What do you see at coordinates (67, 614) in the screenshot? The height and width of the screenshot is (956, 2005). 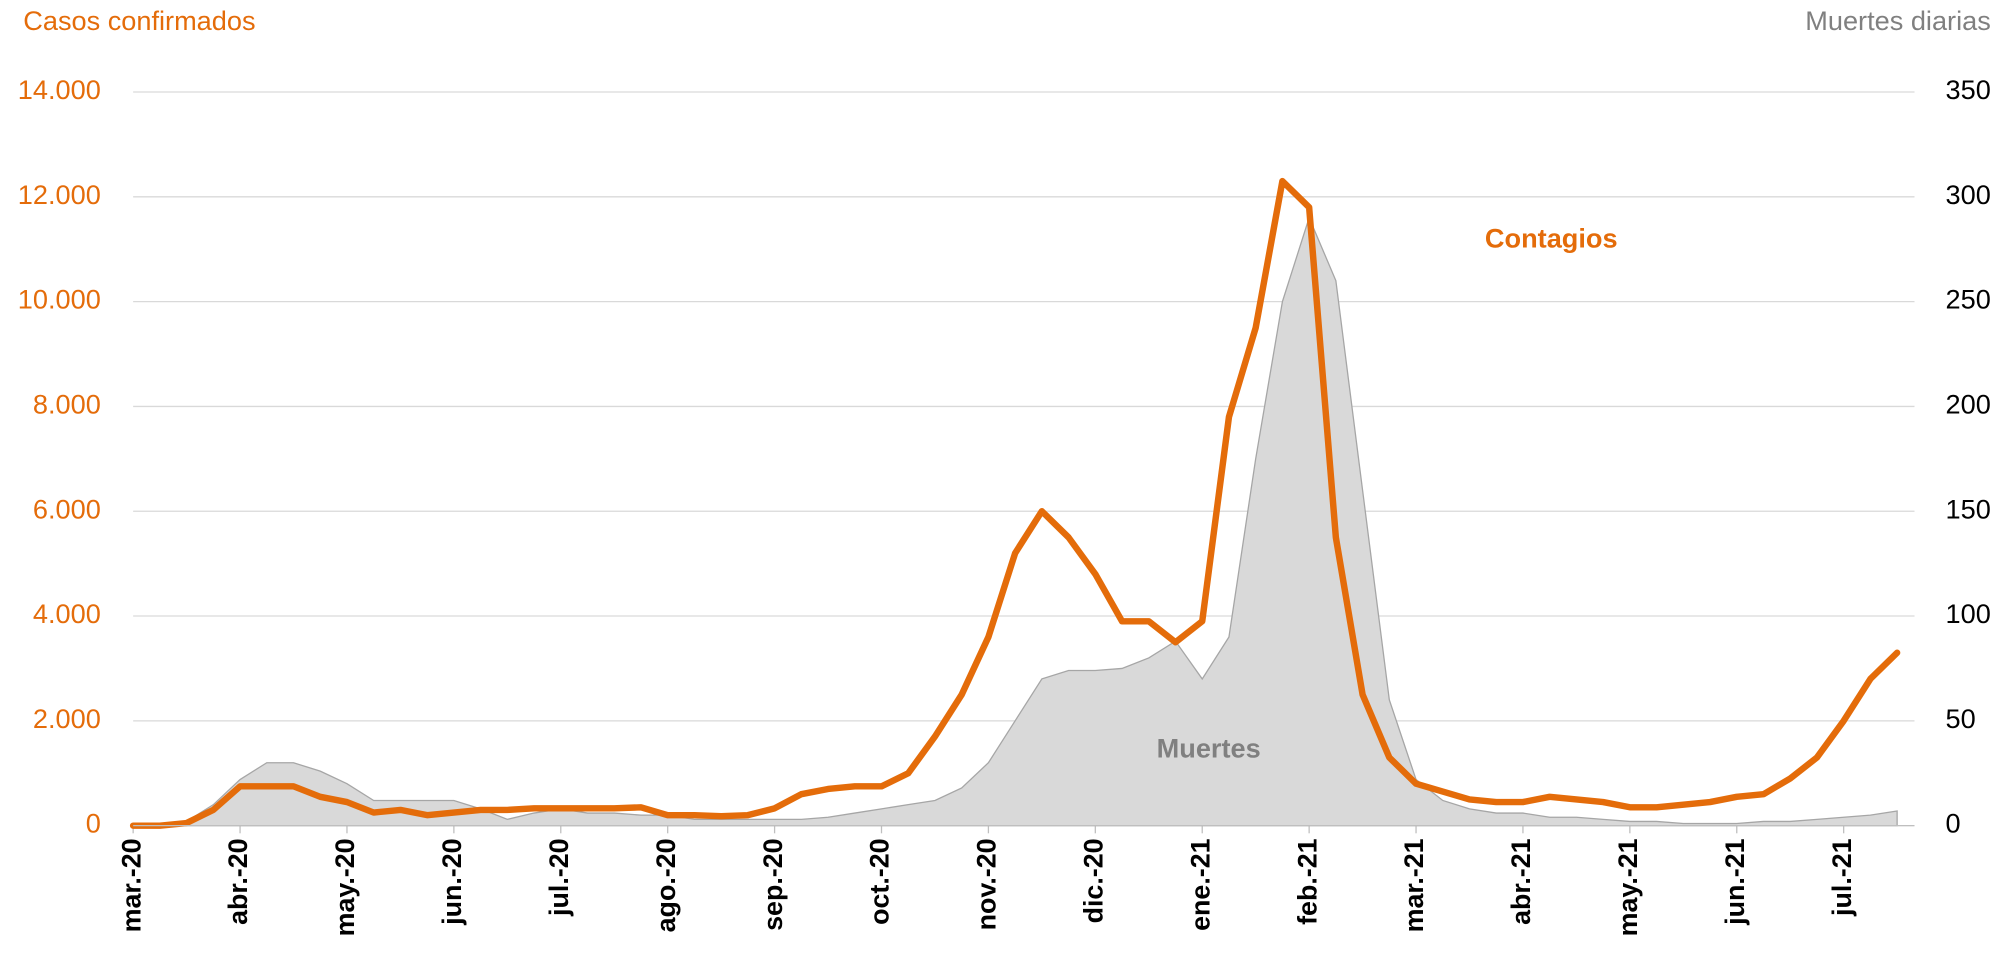 I see `y-tick-label: 4.000` at bounding box center [67, 614].